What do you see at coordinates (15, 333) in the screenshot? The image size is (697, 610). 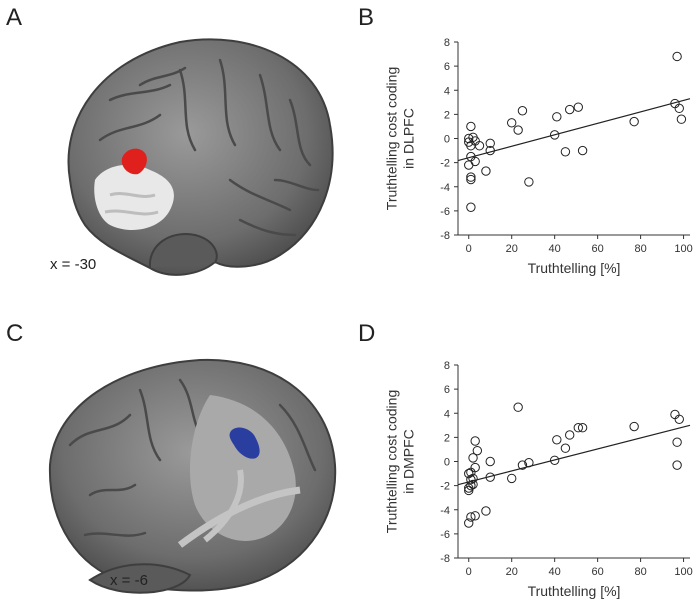 I see `panel-letter-c: C` at bounding box center [15, 333].